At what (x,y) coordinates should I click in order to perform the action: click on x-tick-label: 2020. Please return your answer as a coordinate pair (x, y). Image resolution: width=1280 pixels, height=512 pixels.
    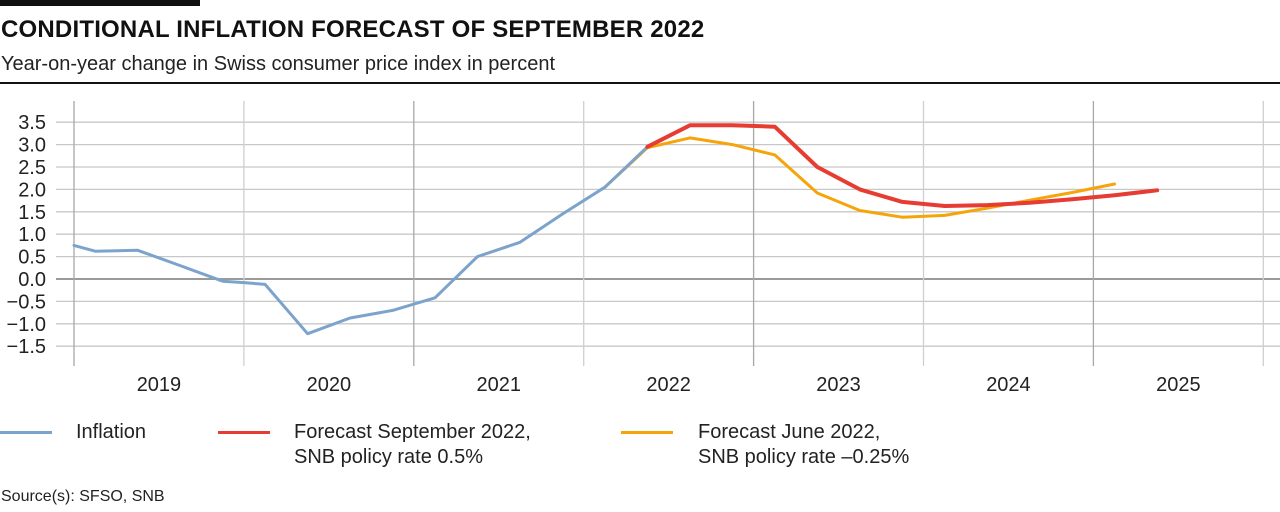
    Looking at the image, I should click on (329, 385).